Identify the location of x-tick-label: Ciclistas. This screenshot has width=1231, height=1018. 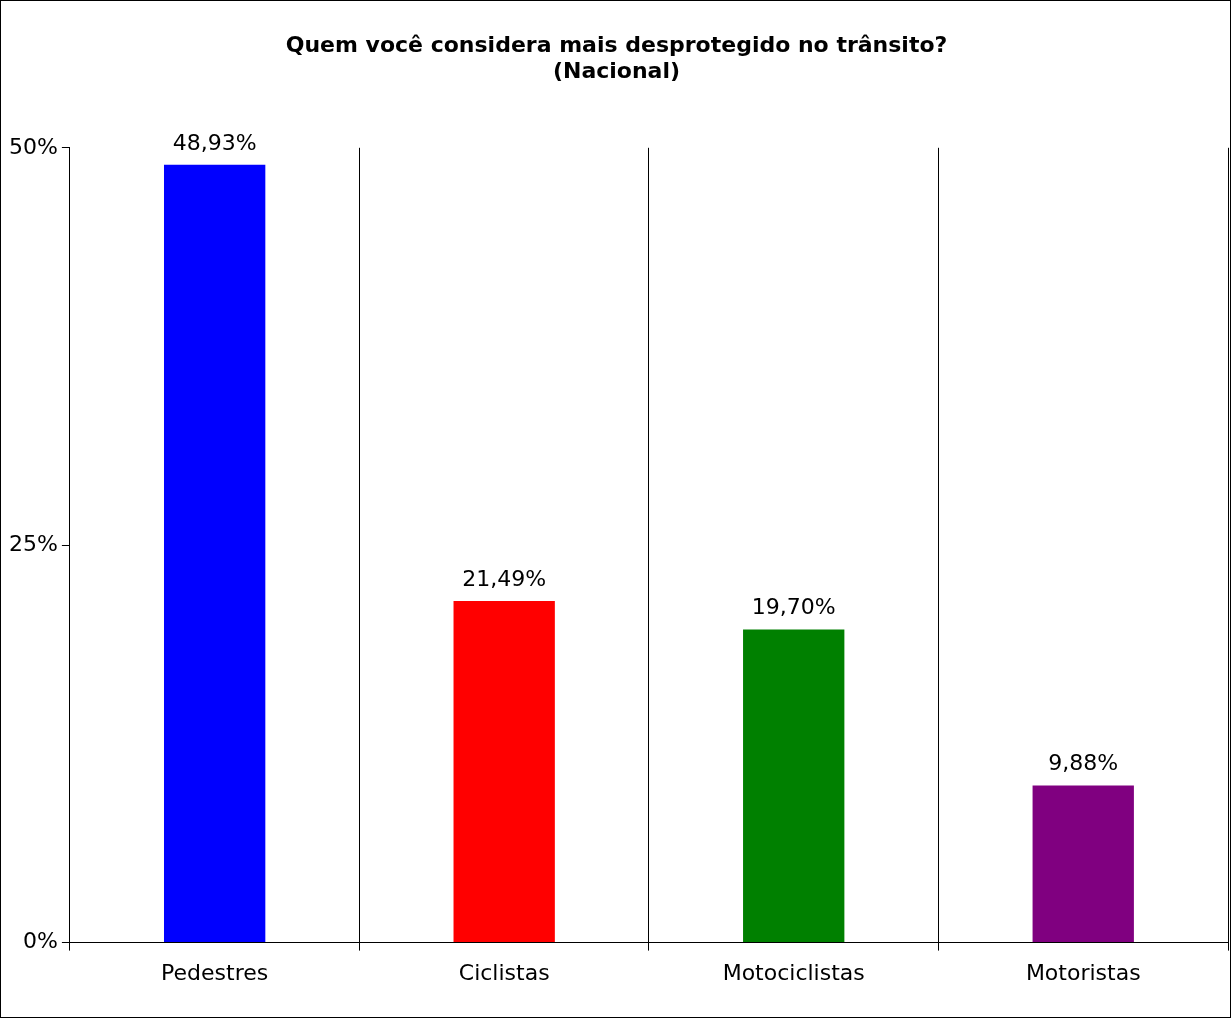
(504, 972).